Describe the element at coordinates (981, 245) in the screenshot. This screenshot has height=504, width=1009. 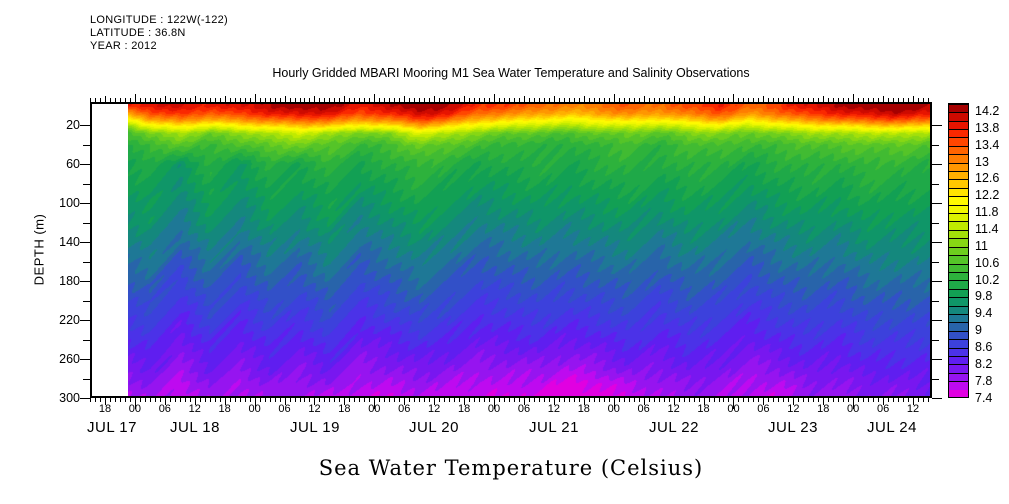
I see `colorbar-tick-label: 11` at that location.